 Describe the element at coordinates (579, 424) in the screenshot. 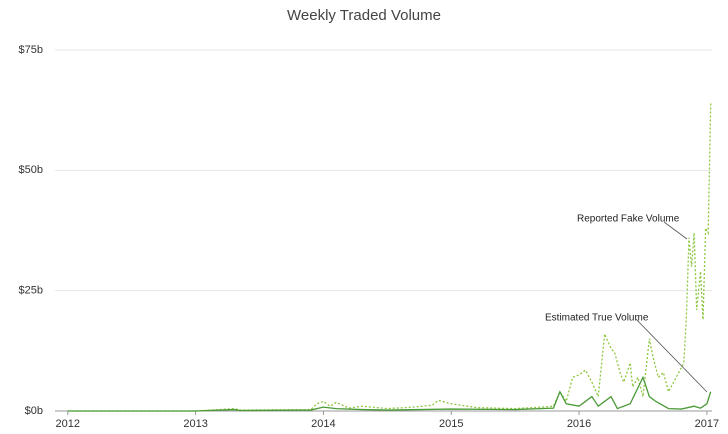

I see `x-tick-label: 2016` at that location.